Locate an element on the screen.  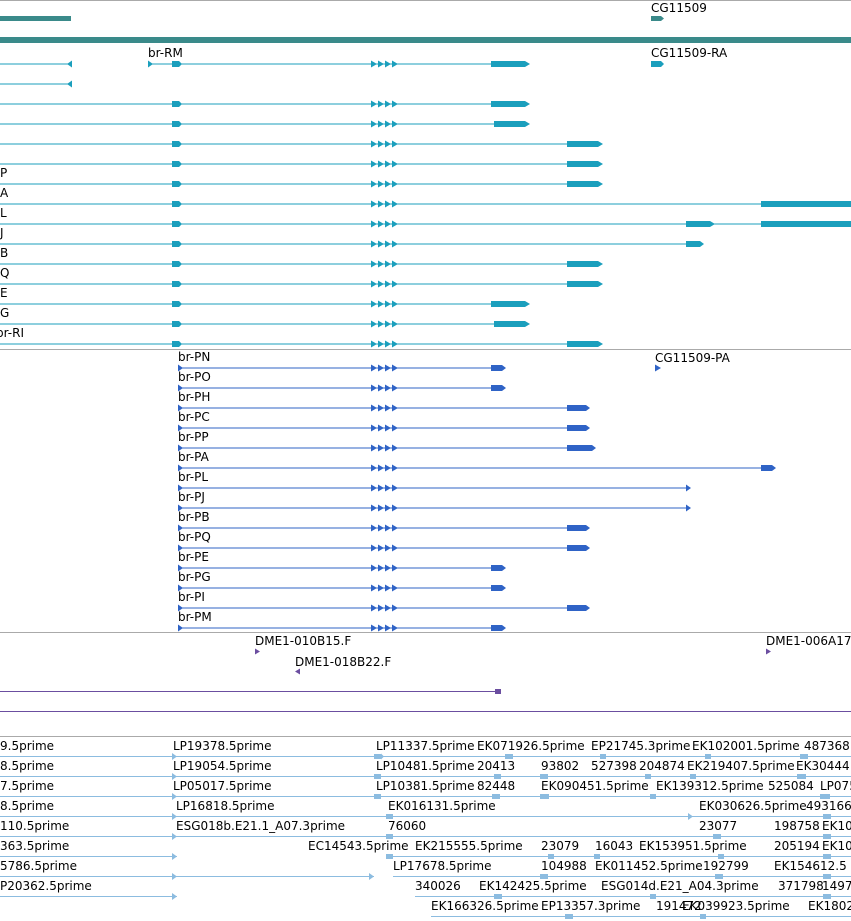
est-label: 204874 is located at coordinates (662, 766).